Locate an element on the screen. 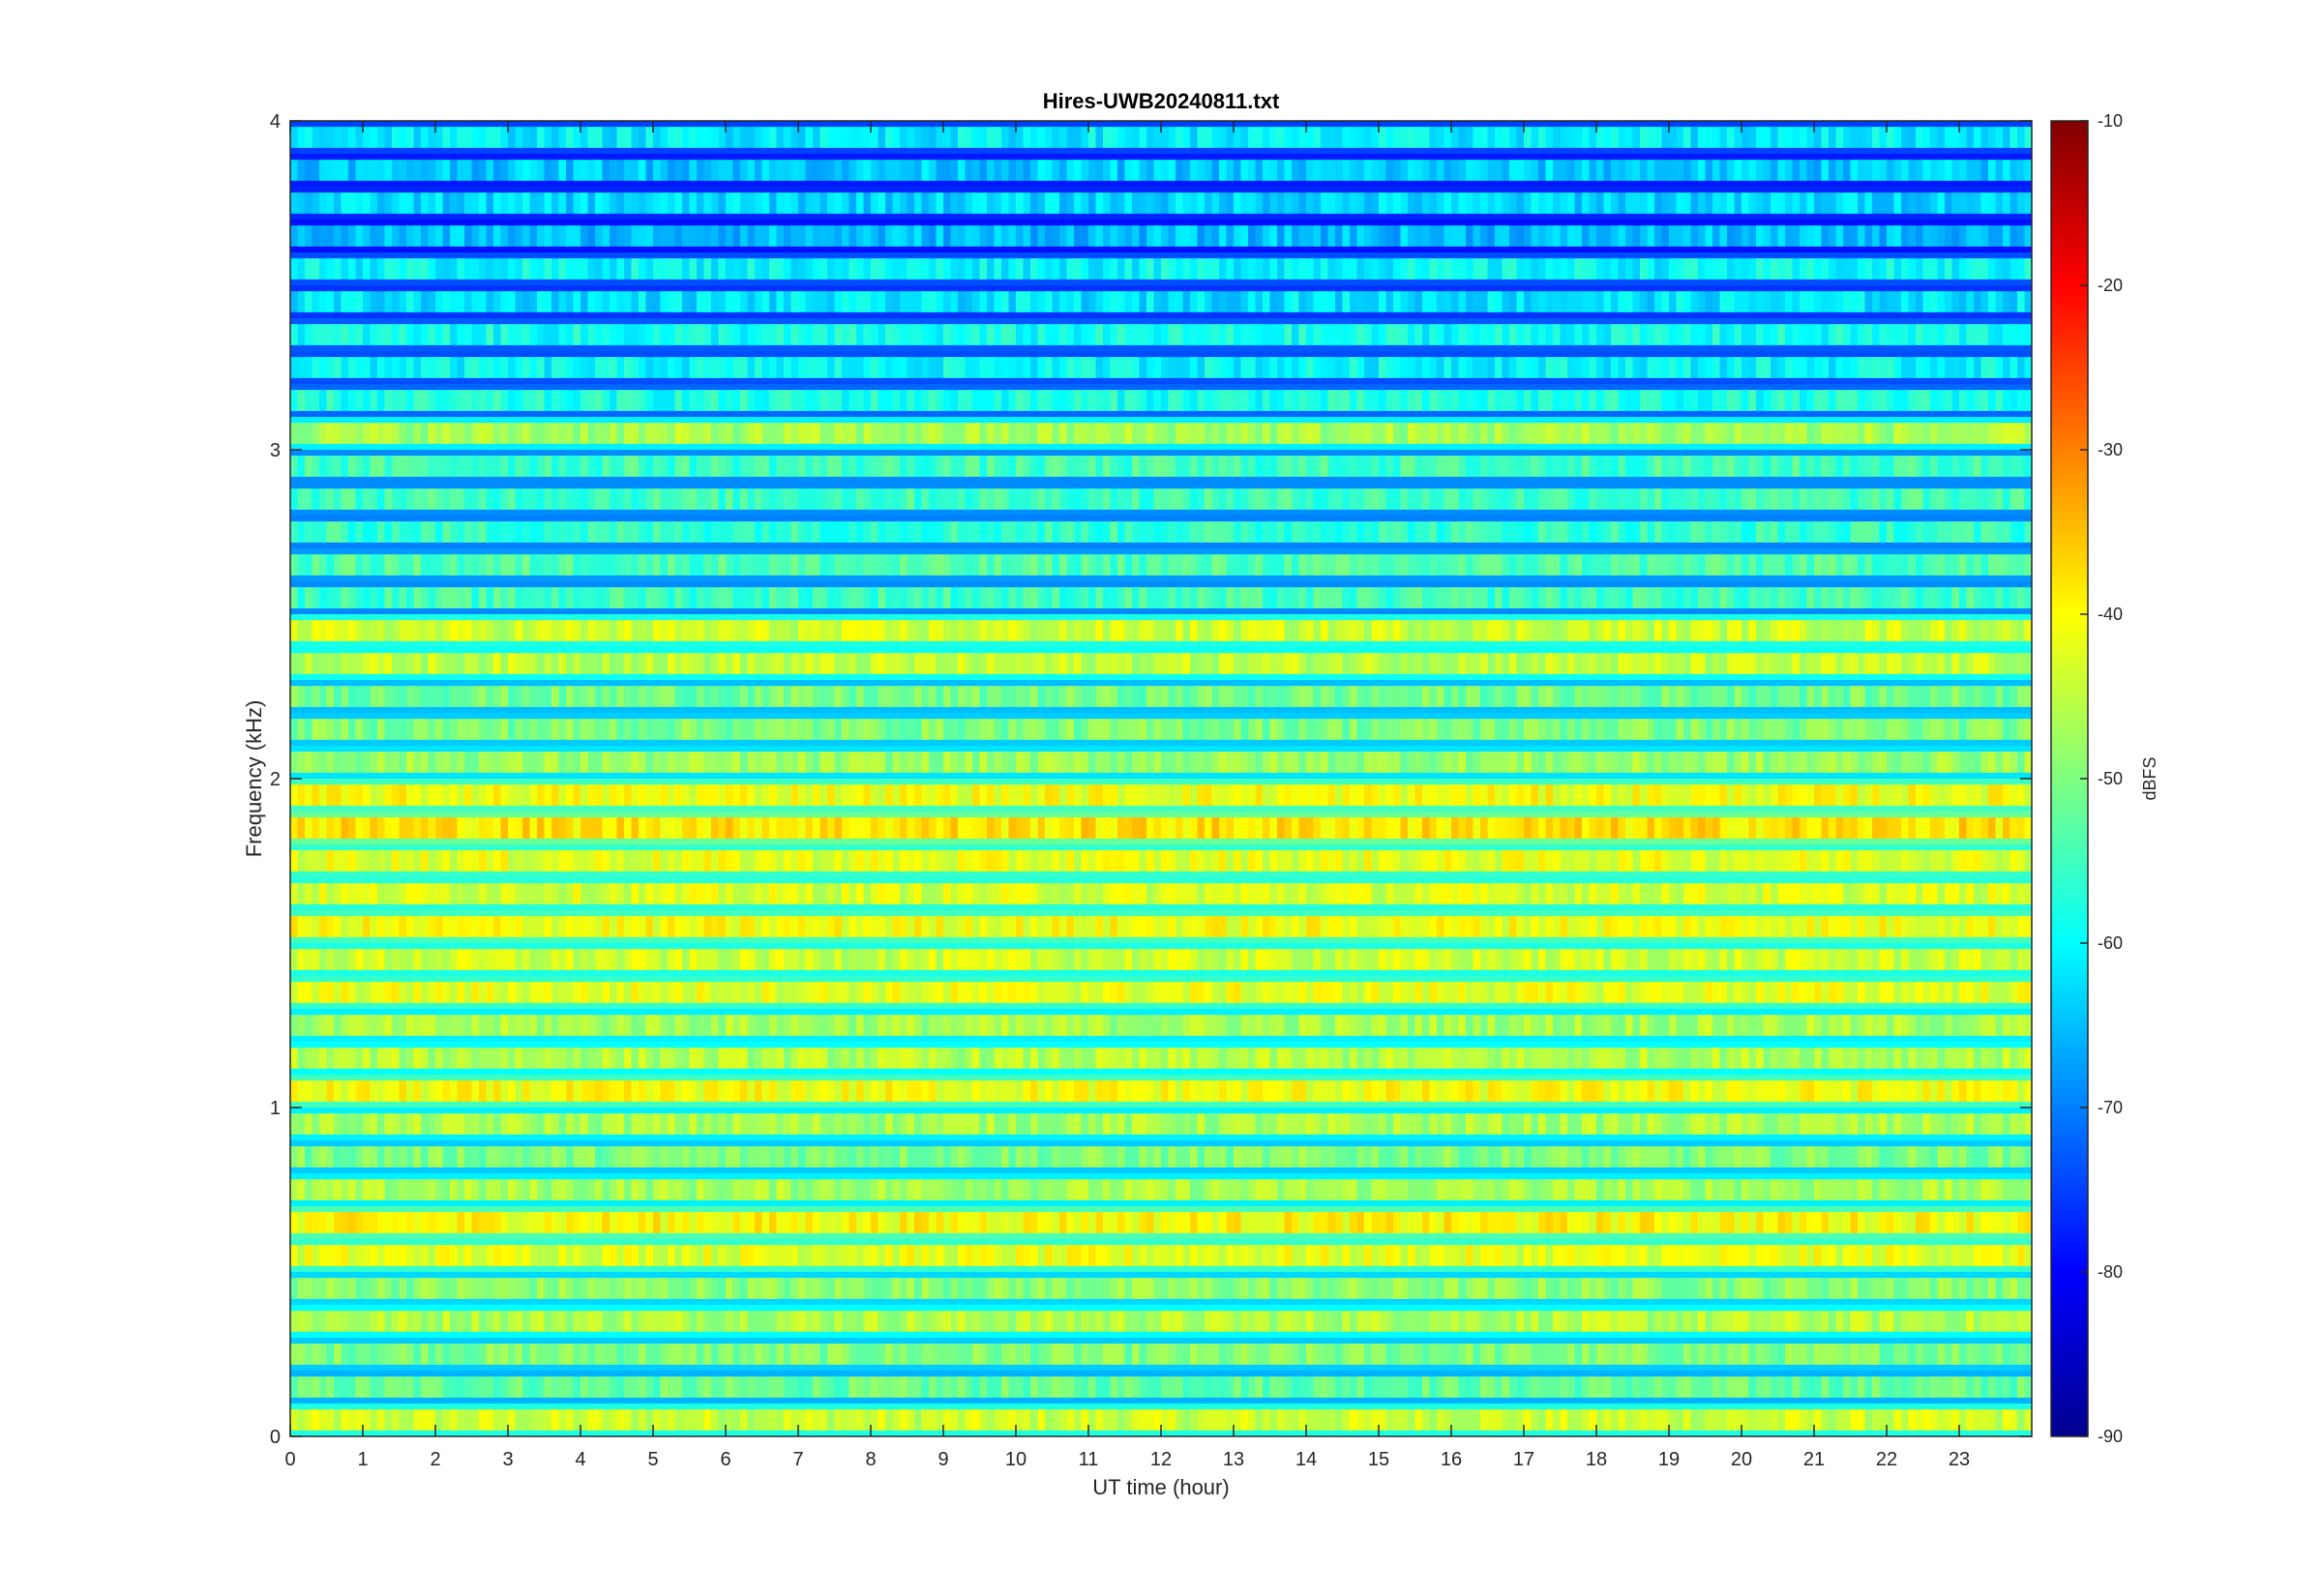  colorbar-tick-label: -30 is located at coordinates (2110, 449).